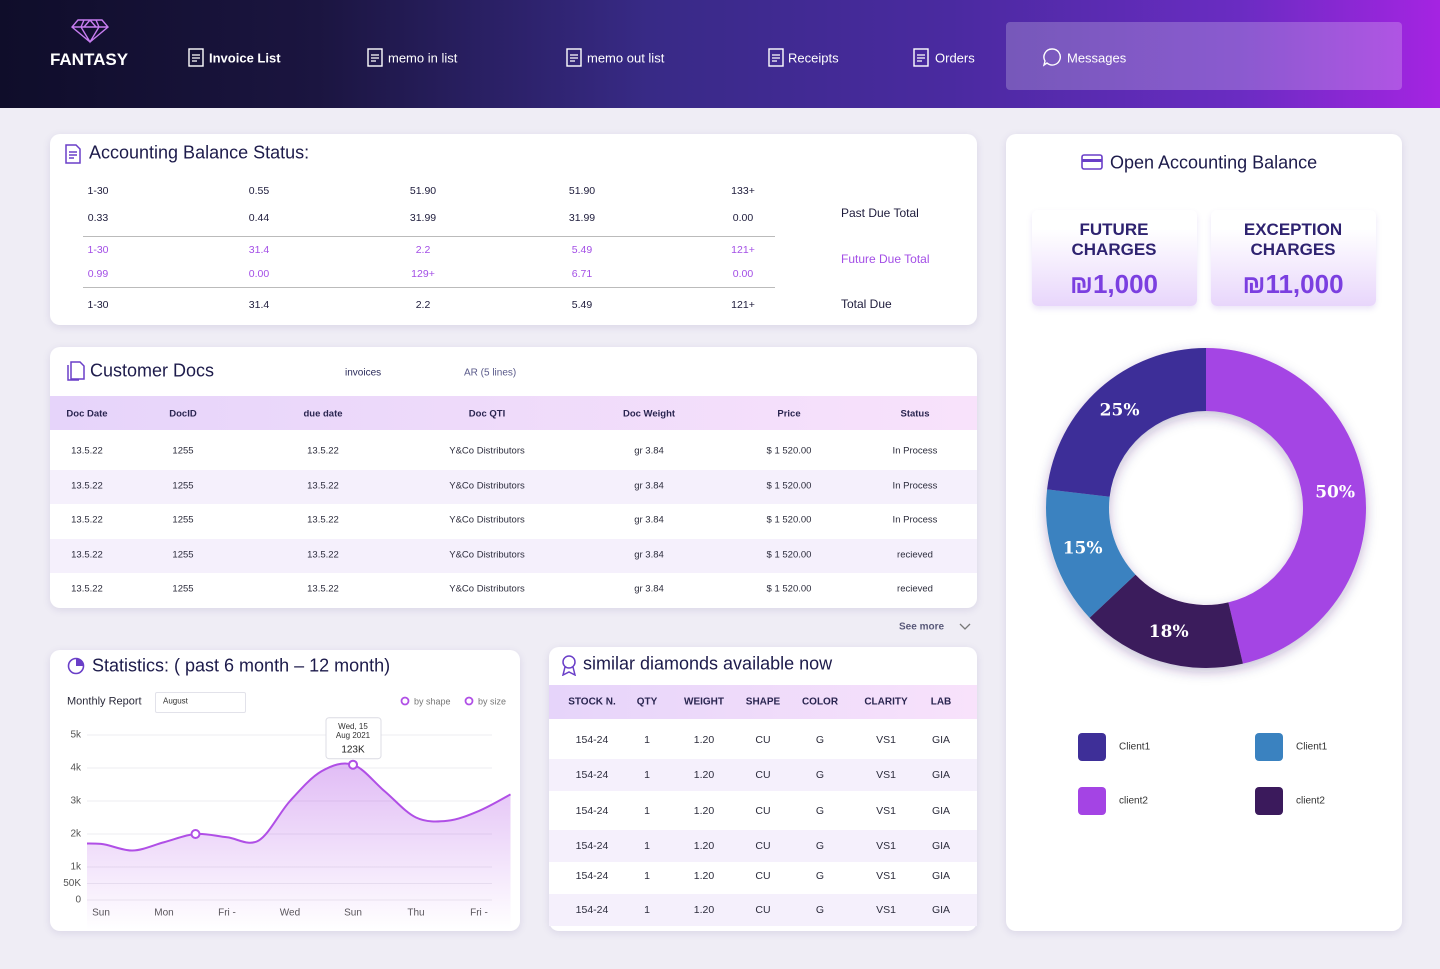 The image size is (1440, 969). I want to click on month-select, so click(200, 702).